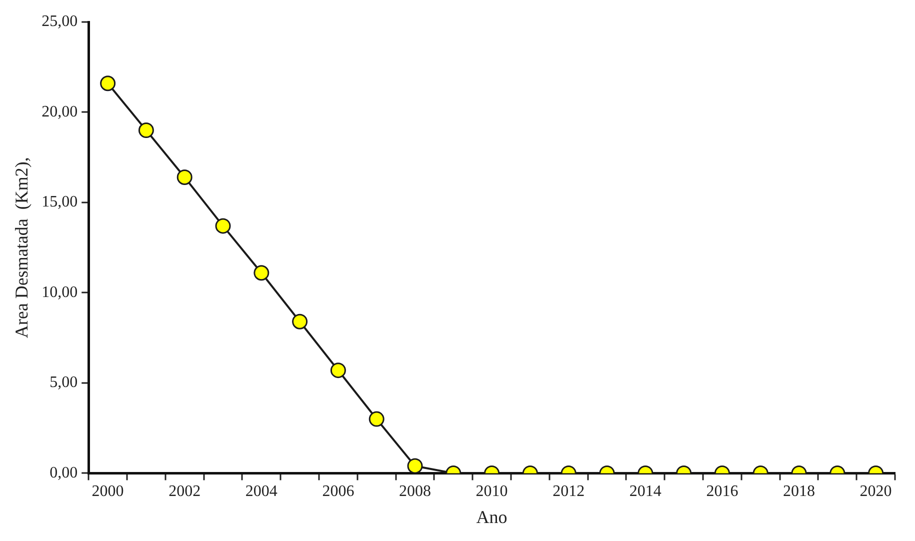  I want to click on x-tick-label: 2000, so click(108, 491).